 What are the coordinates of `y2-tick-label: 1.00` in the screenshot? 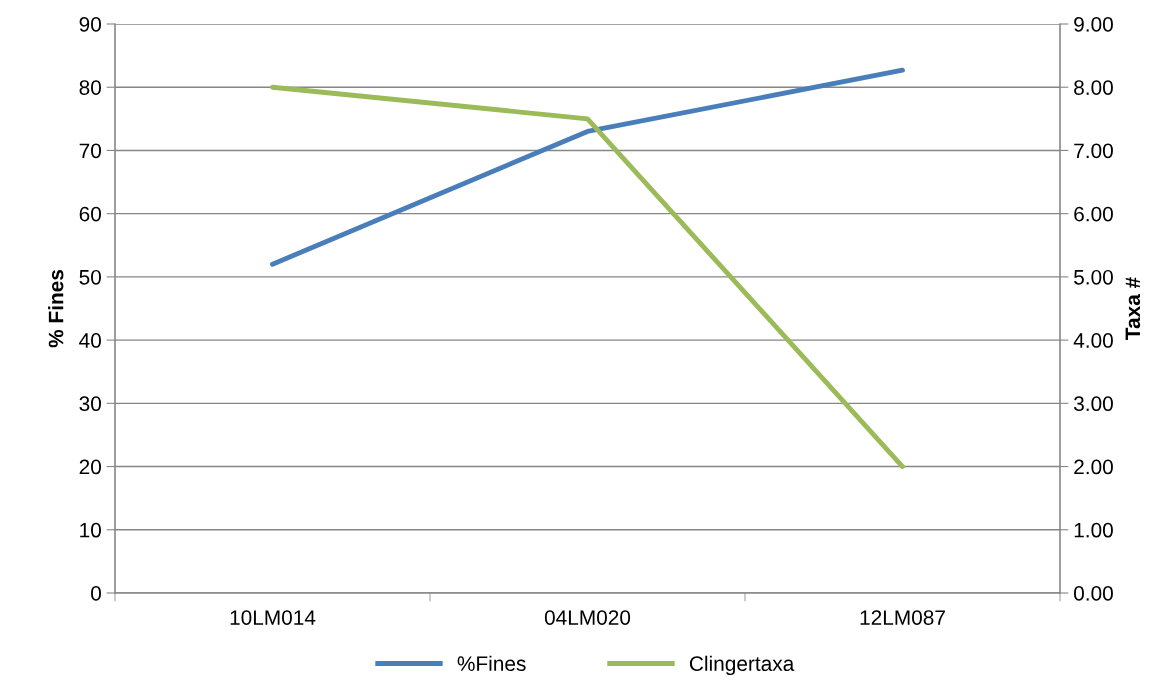 It's located at (1093, 530).